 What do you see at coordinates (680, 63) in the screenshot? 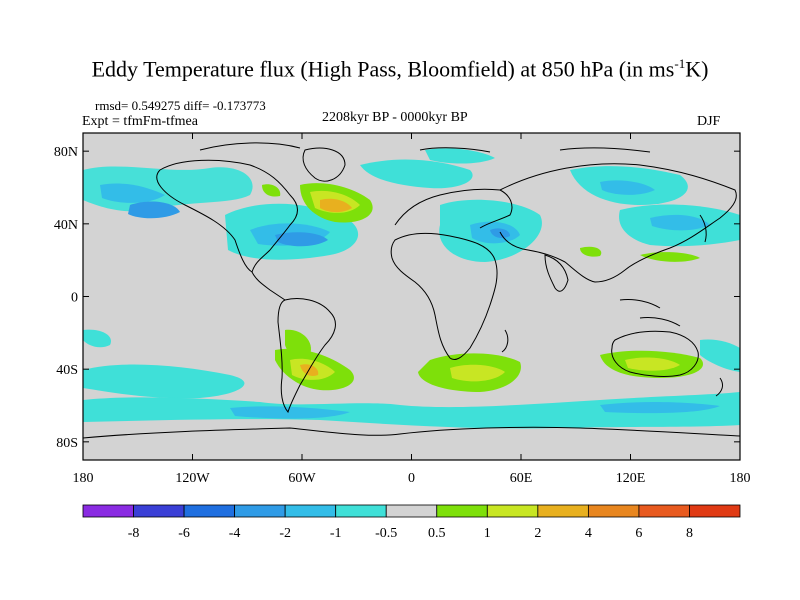
I see `figure-title-superscript: -1` at bounding box center [680, 63].